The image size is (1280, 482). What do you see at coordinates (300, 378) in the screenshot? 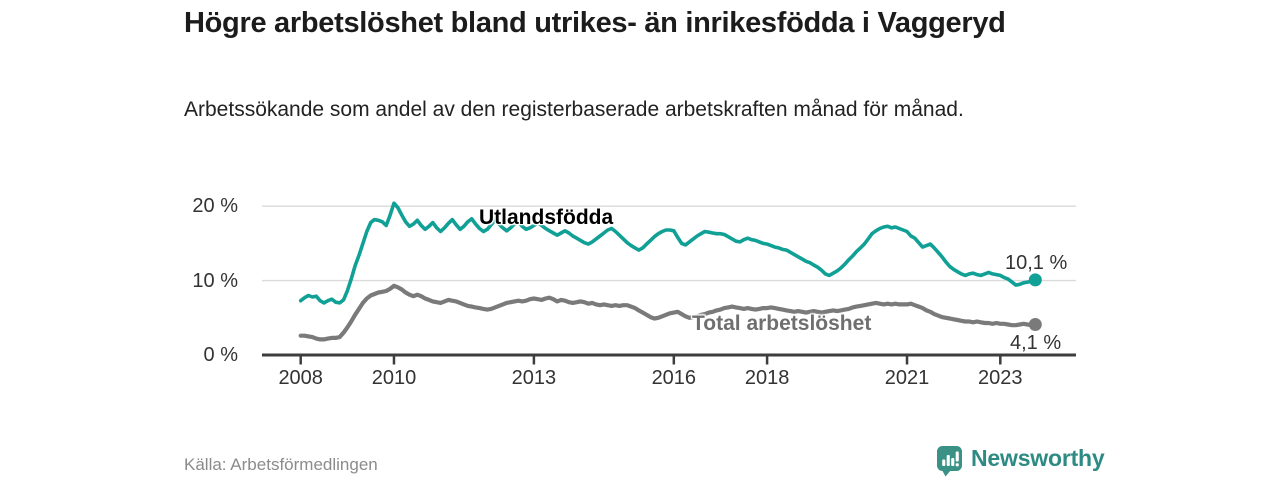
I see `x-tick-label: 2008` at bounding box center [300, 378].